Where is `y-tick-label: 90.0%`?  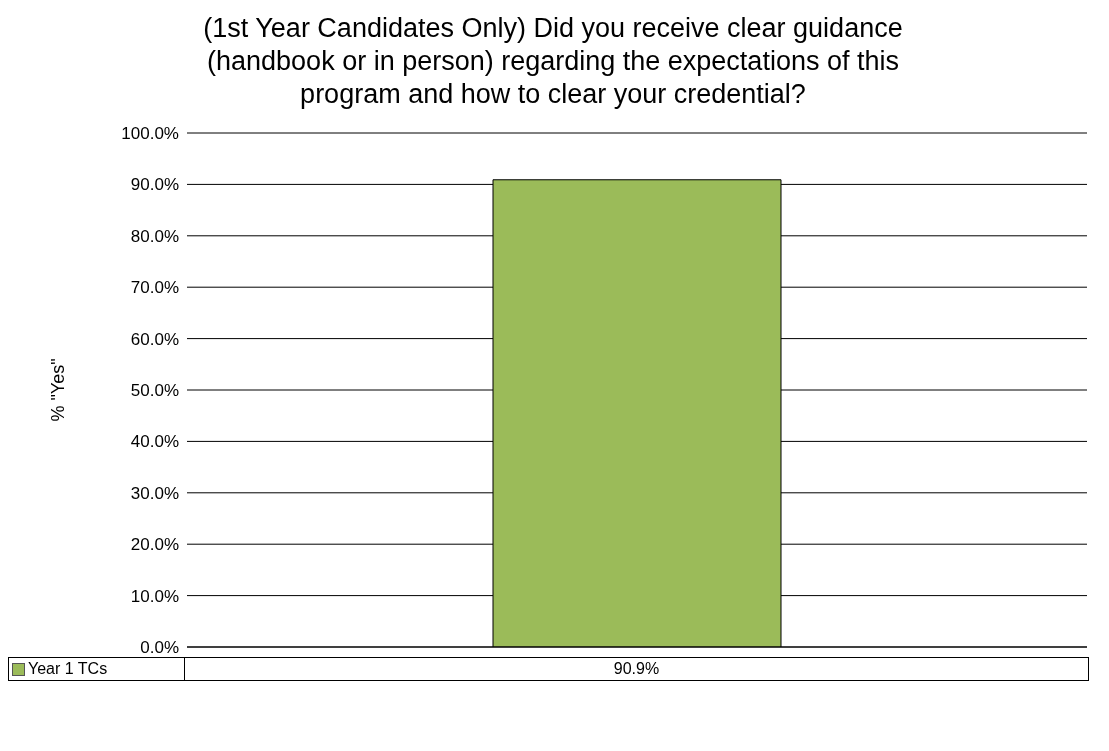 y-tick-label: 90.0% is located at coordinates (154, 185).